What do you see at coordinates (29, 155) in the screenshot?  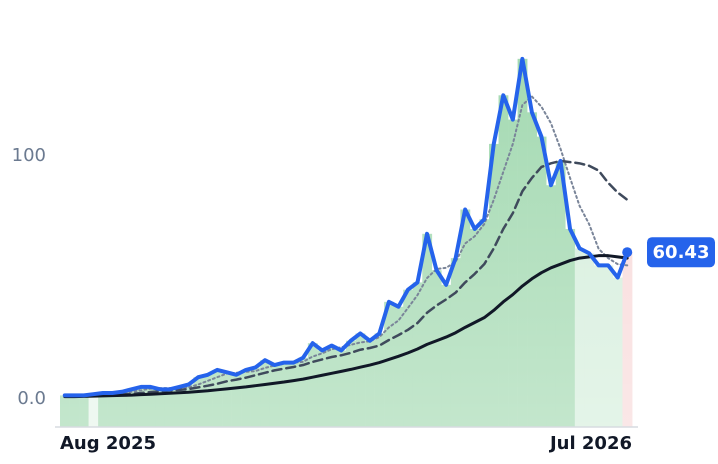 I see `y-tick-label: 100` at bounding box center [29, 155].